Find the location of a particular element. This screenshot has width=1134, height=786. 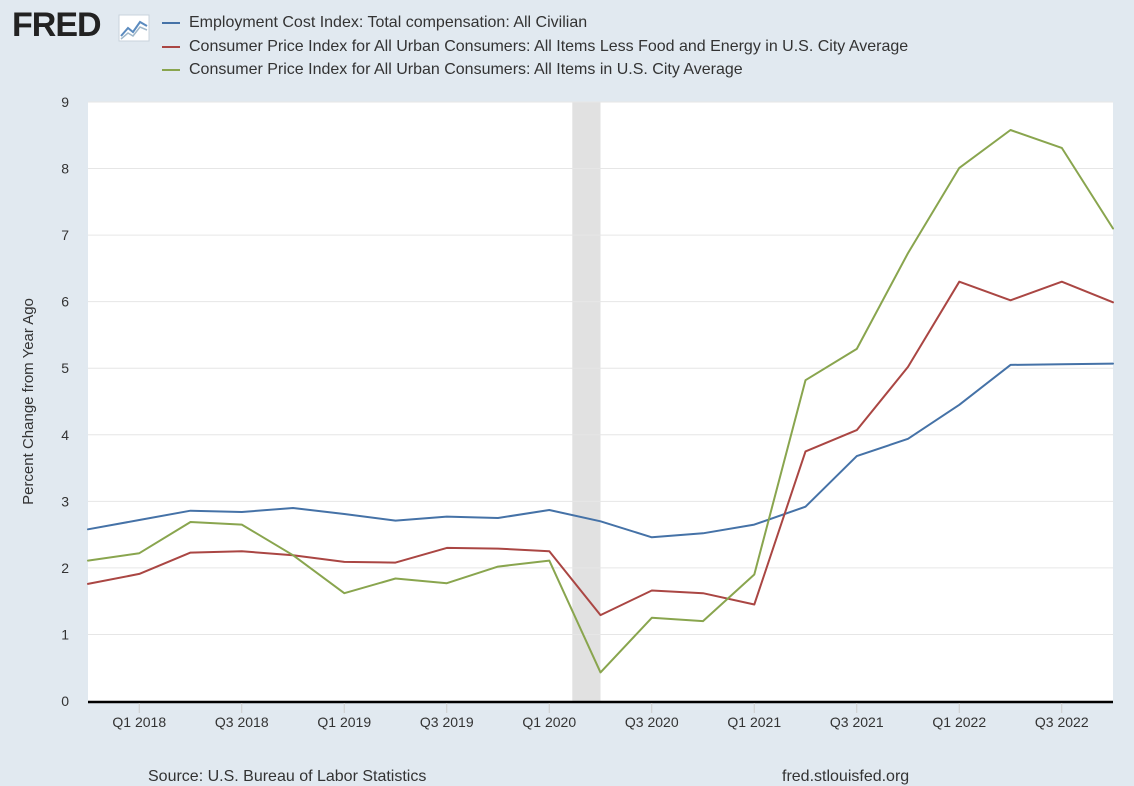

y-tick-label: 7 is located at coordinates (65, 235).